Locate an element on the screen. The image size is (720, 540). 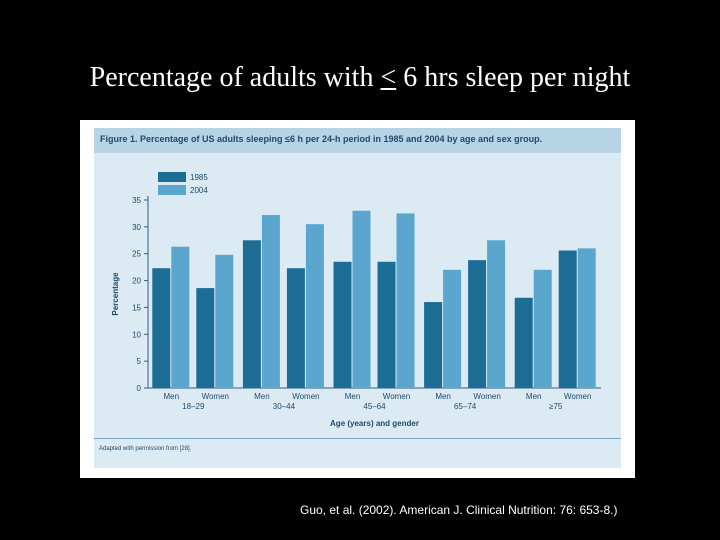
bar-1985-≥75-Women is located at coordinates (567, 319).